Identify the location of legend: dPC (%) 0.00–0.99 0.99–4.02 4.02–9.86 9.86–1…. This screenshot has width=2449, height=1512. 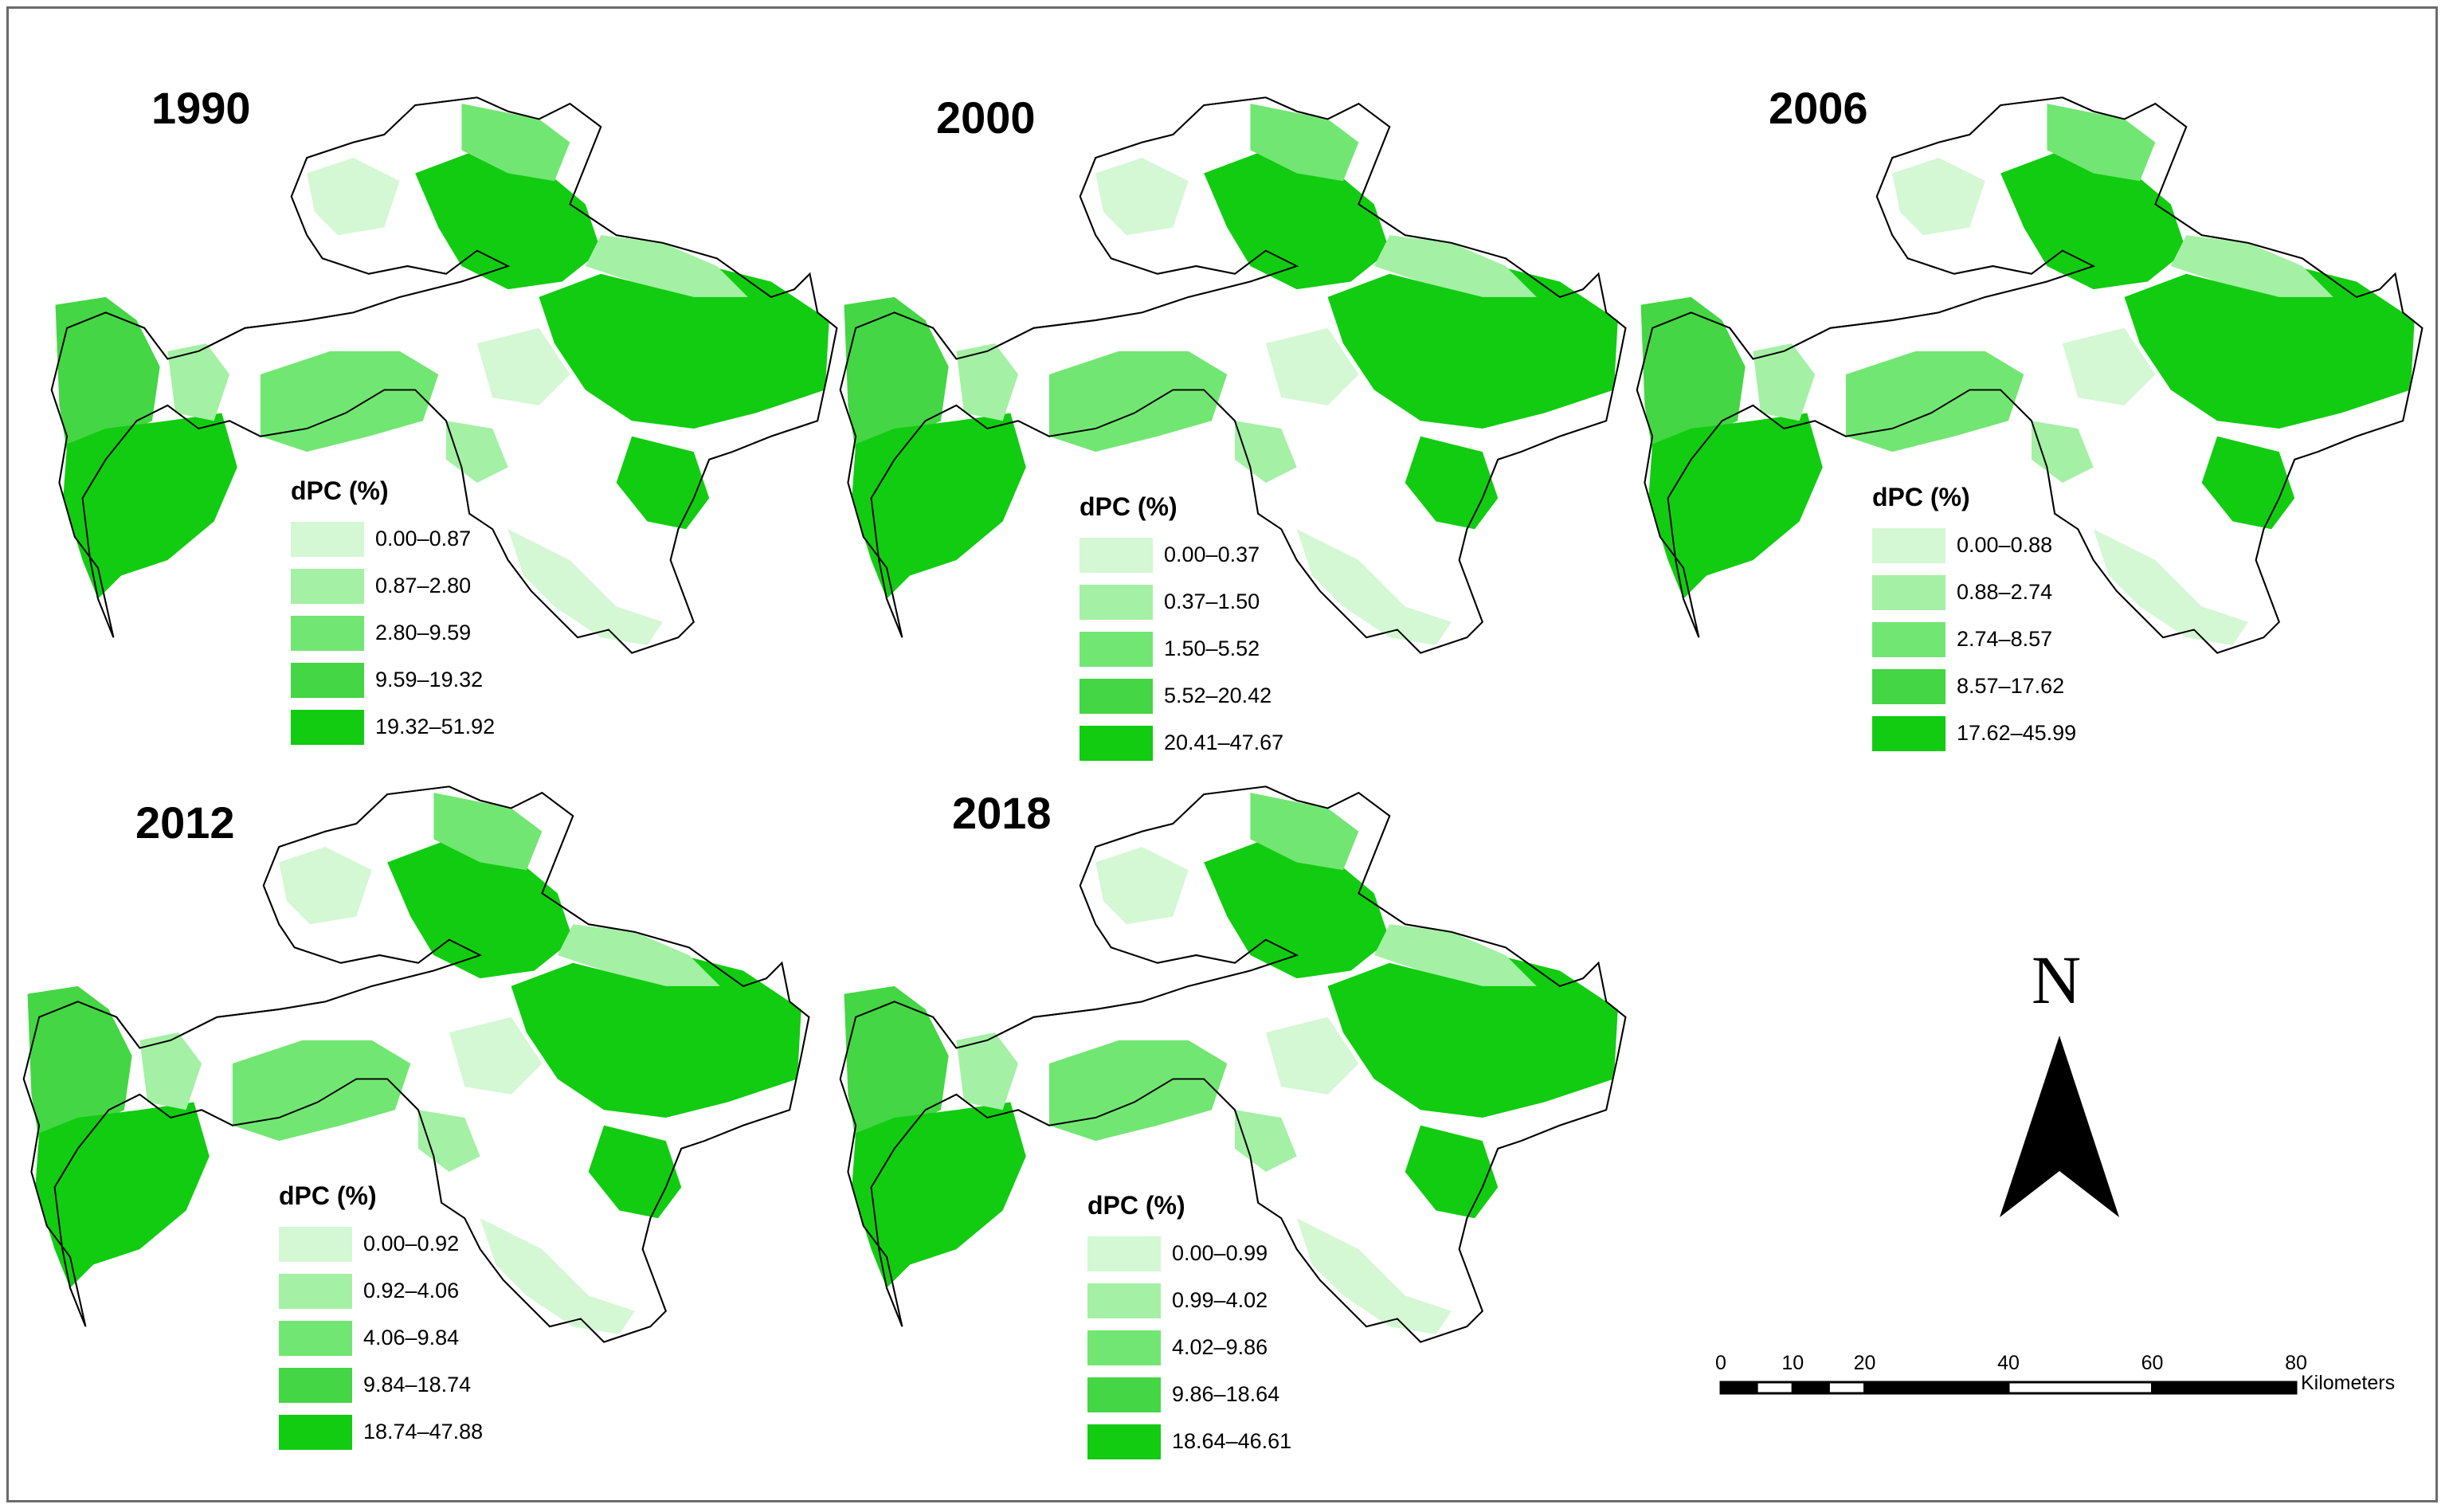
(1189, 1328).